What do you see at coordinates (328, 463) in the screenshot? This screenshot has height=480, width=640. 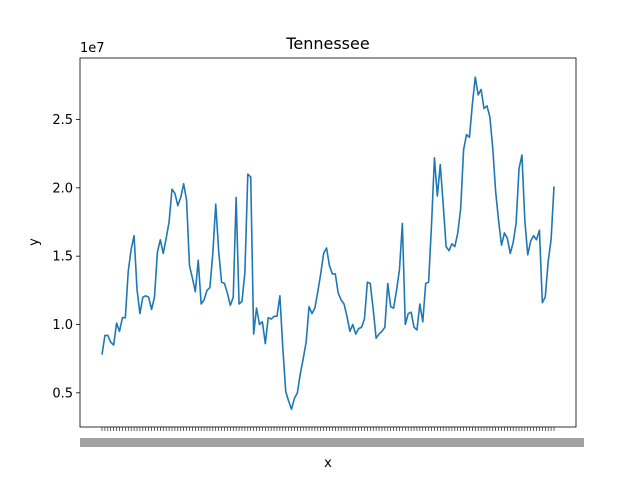 I see `x-axis-label: x` at bounding box center [328, 463].